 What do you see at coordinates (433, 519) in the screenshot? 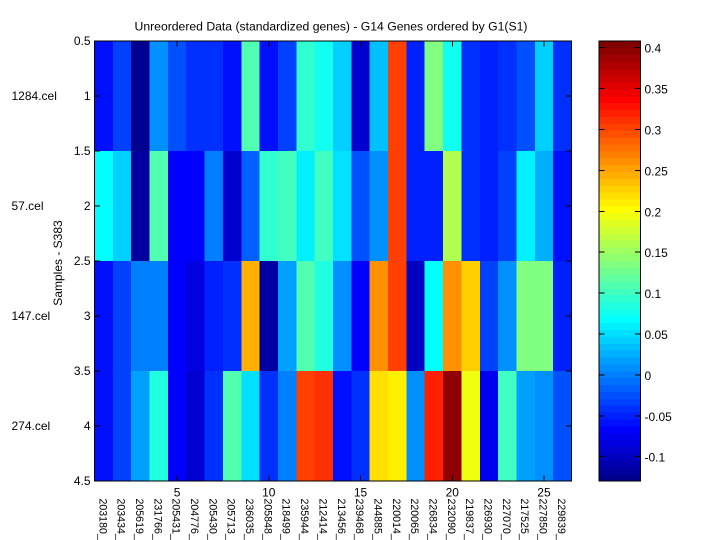
I see `svg-text: 226834_` at bounding box center [433, 519].